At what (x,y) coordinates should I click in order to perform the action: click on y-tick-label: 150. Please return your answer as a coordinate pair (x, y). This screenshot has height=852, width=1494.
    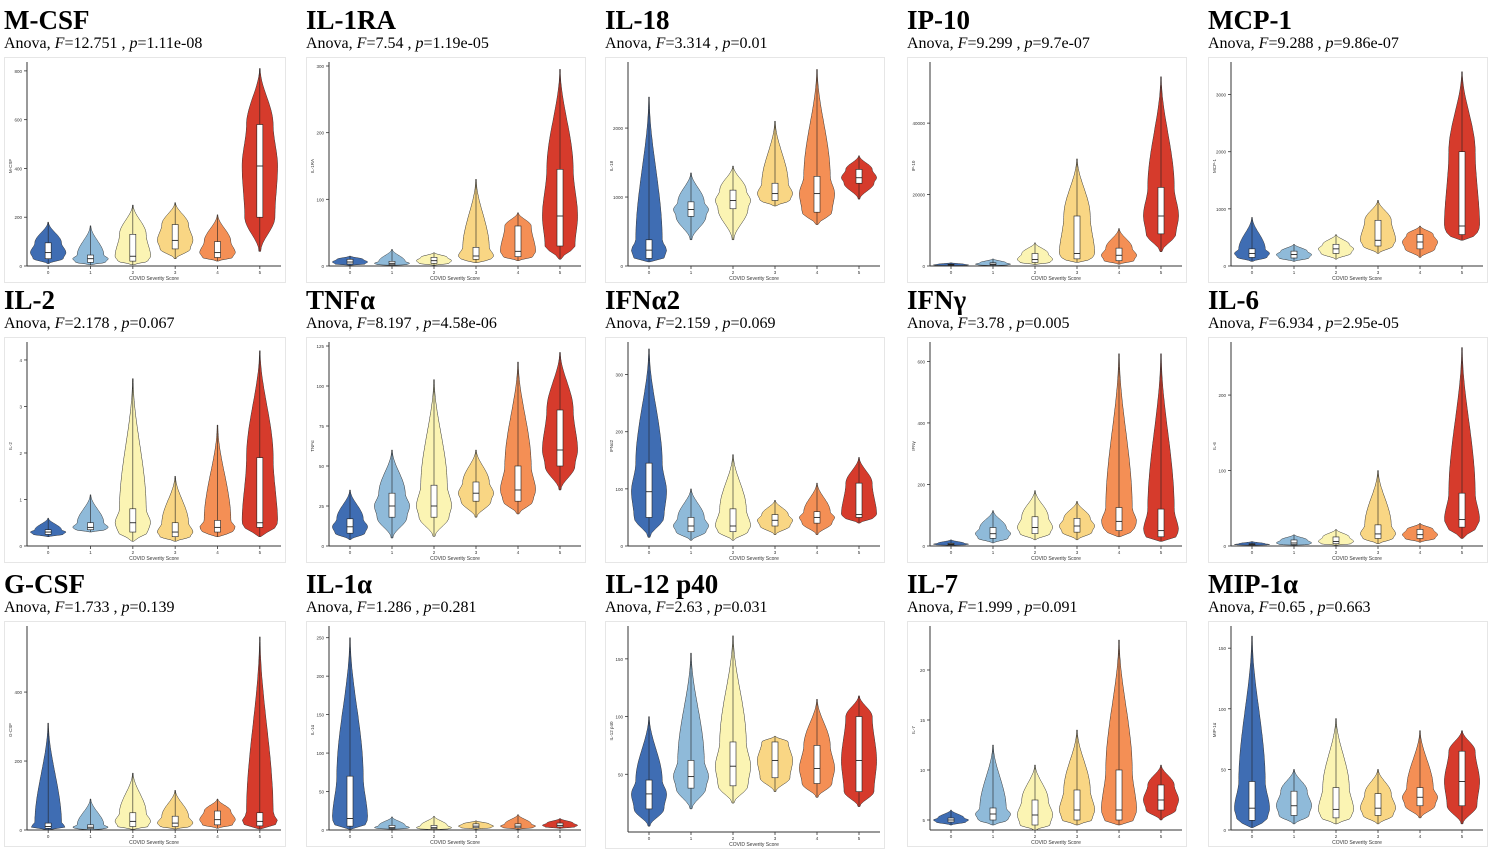
    Looking at the image, I should click on (1222, 648).